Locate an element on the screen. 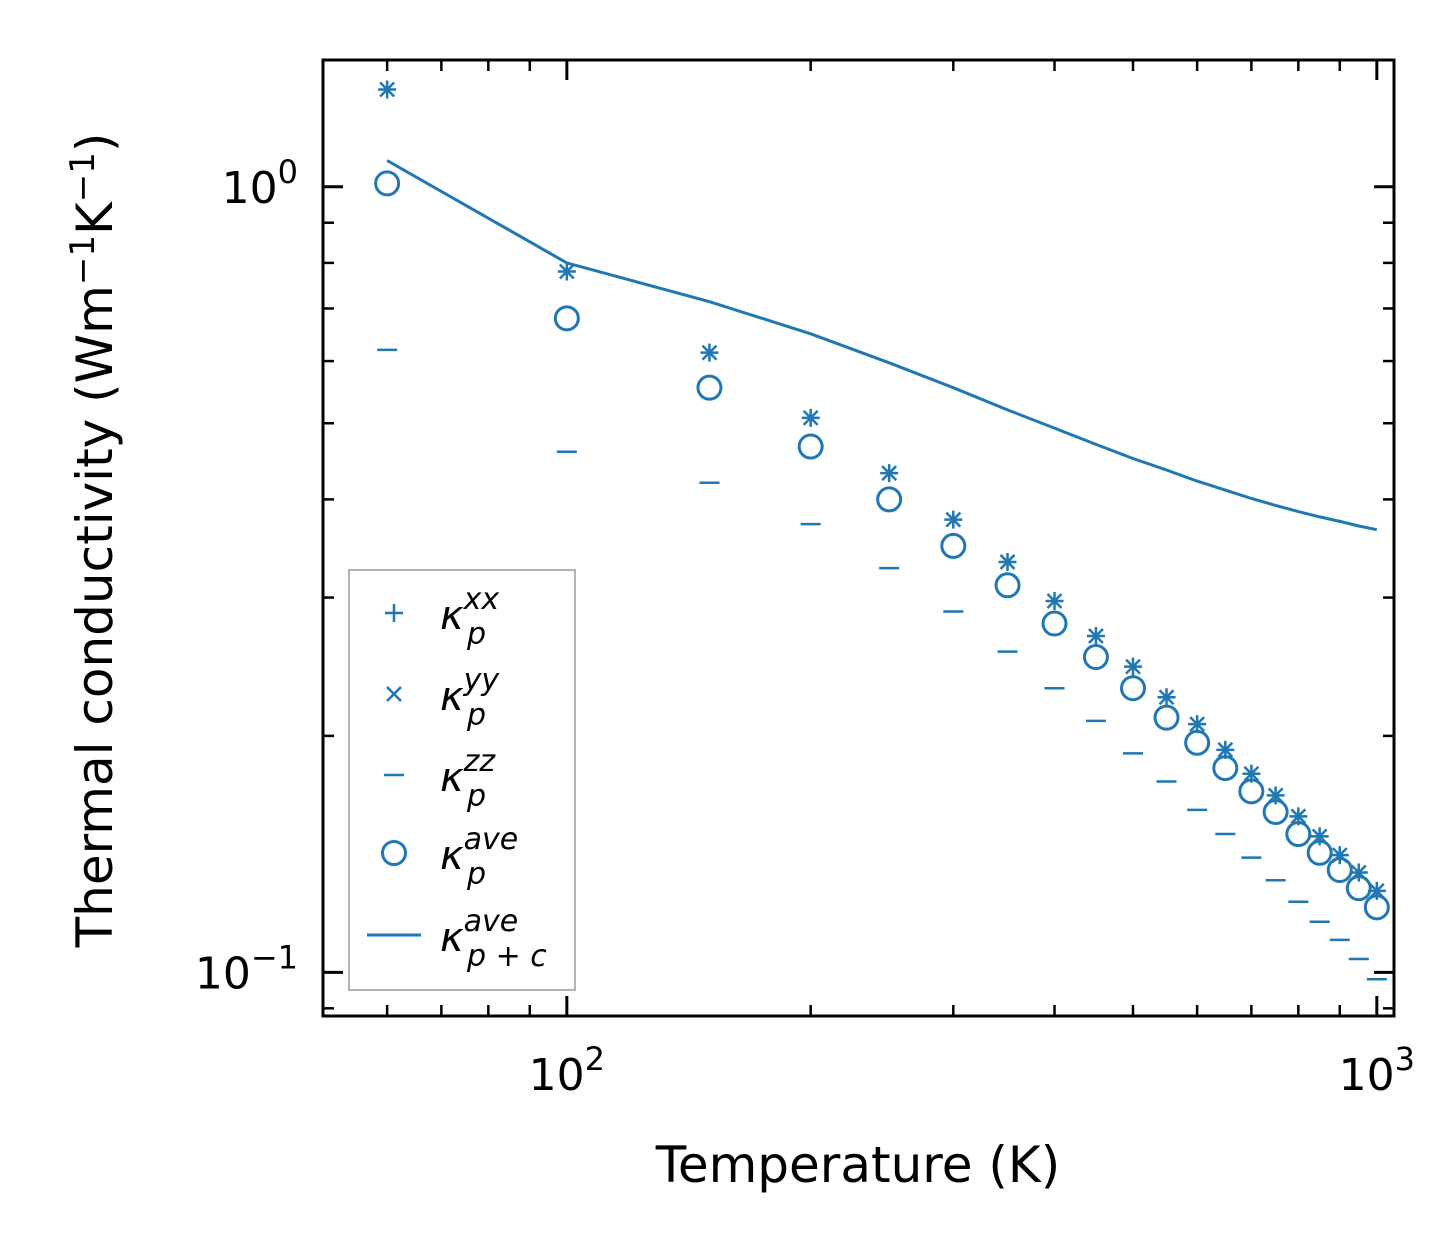 This screenshot has height=1254, width=1454. y-tick-exponent: −1 is located at coordinates (274, 957).